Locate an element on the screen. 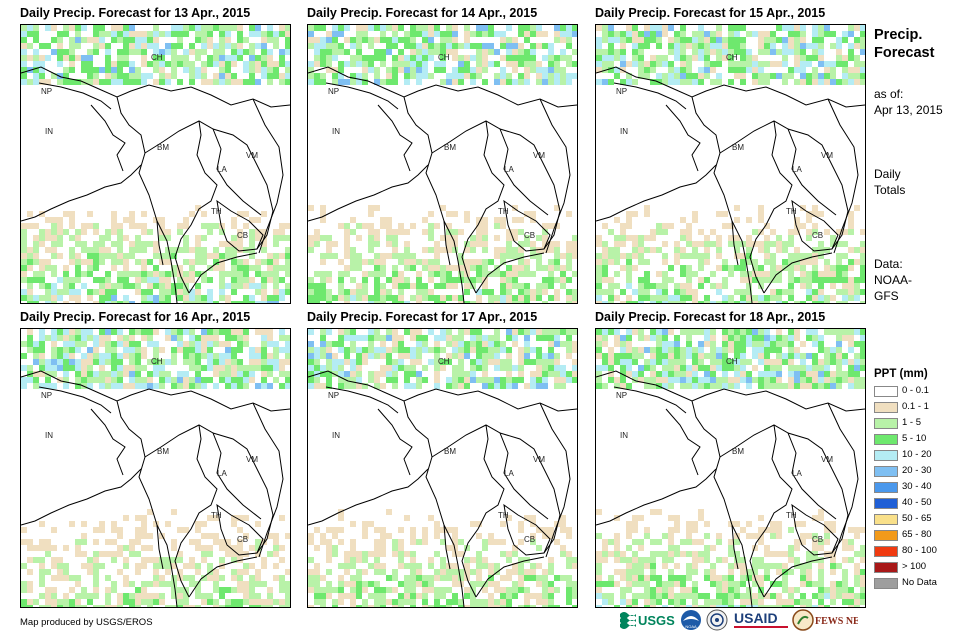 This screenshot has height=639, width=967. panel-title: Daily Precip. Forecast for 18 Apr., 2015 is located at coordinates (710, 317).